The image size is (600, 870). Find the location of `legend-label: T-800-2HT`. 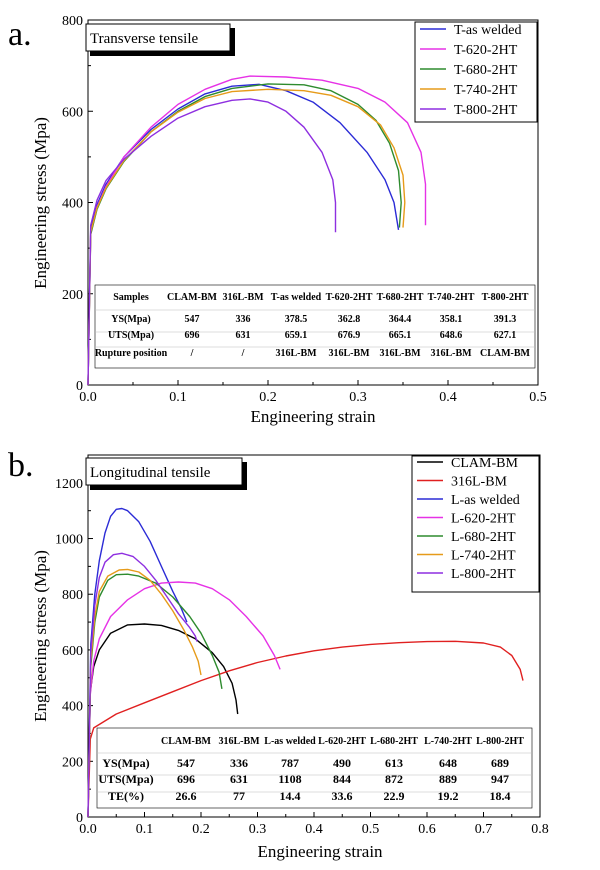

legend-label: T-800-2HT is located at coordinates (486, 110).